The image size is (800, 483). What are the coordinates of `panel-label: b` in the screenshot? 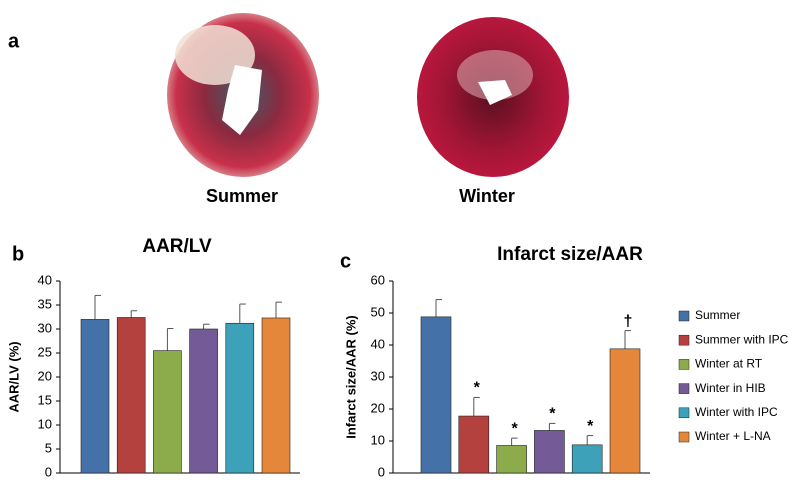 It's located at (18, 254).